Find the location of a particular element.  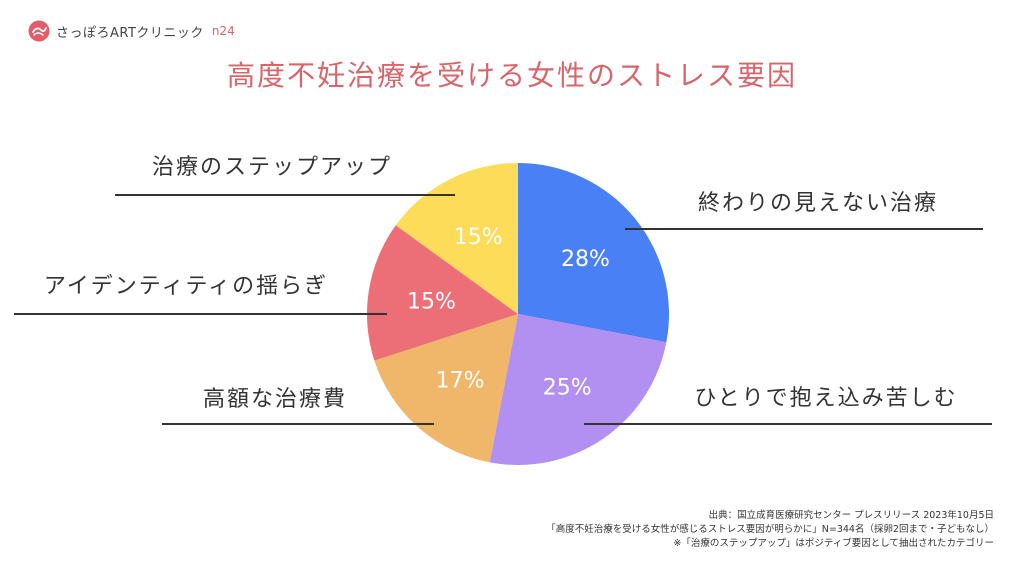

brand: さっぽろARTクリニック n24 is located at coordinates (131, 31).